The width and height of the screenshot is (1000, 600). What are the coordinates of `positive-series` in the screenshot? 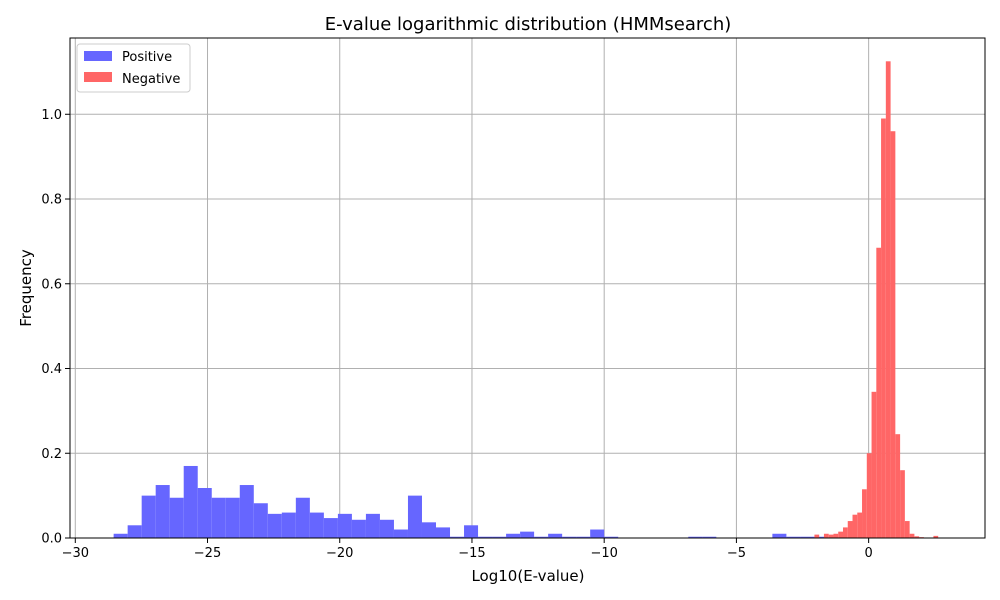 It's located at (471, 501).